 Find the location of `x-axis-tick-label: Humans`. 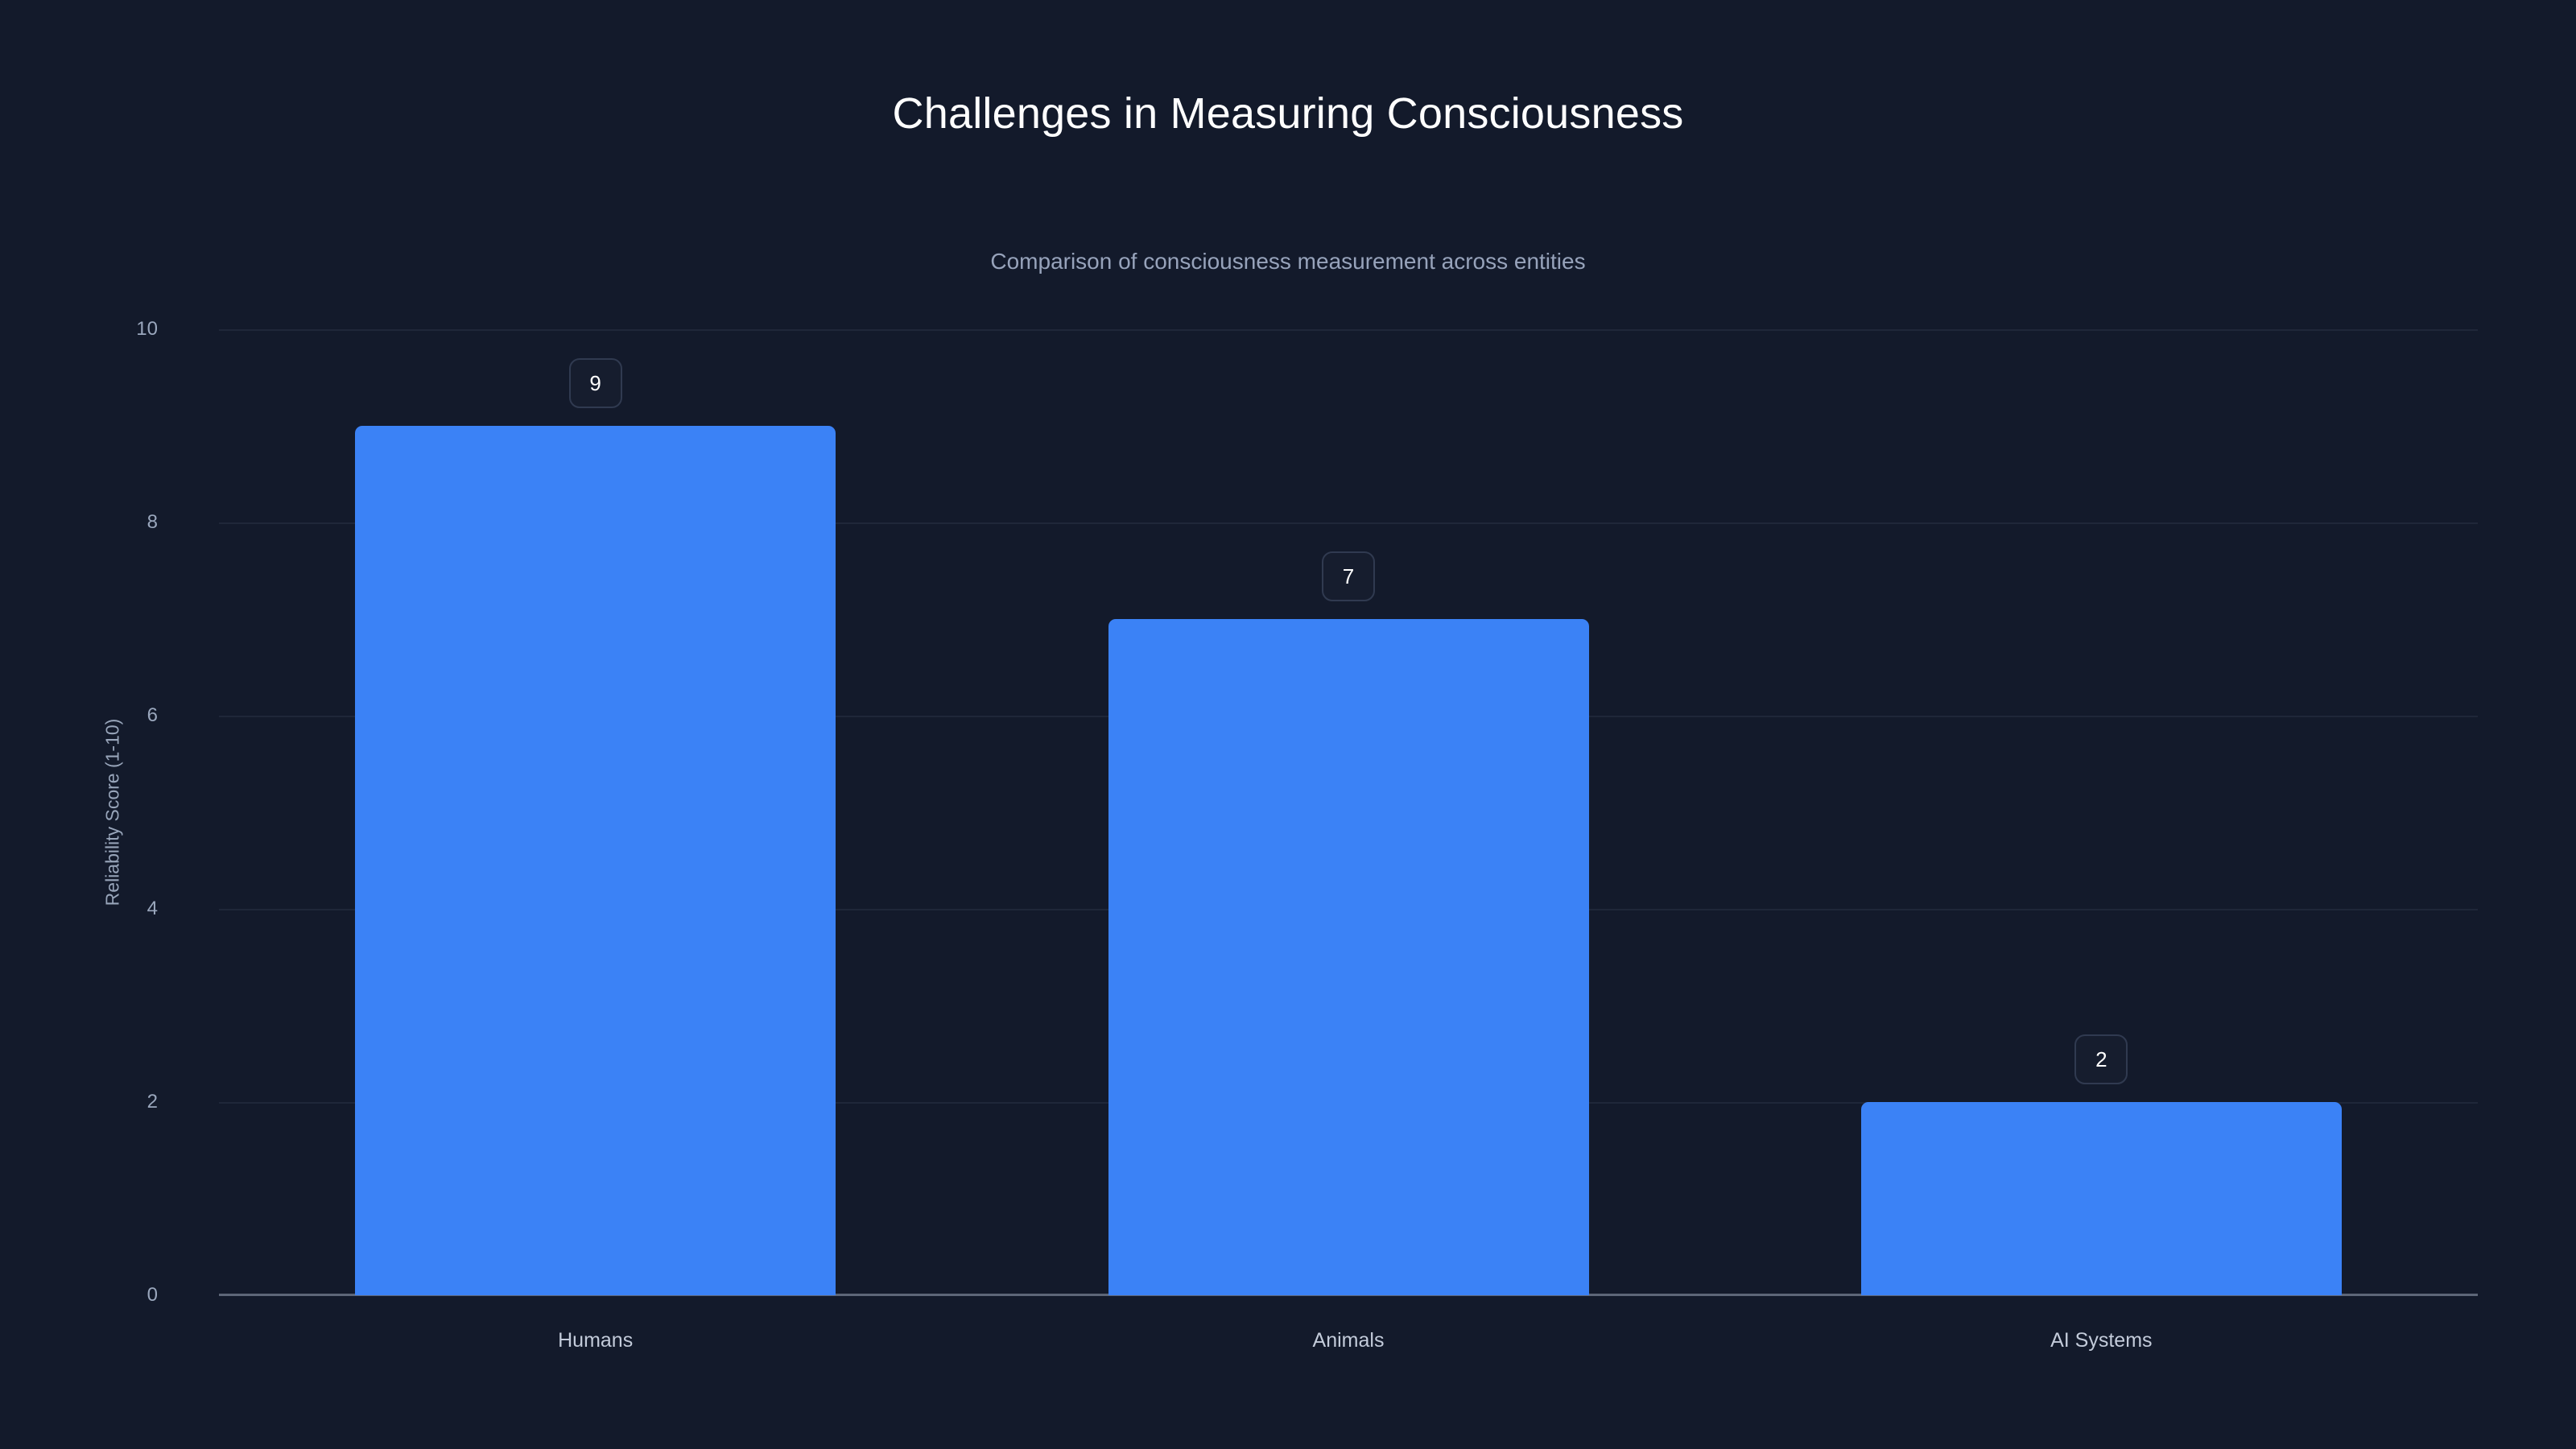

x-axis-tick-label: Humans is located at coordinates (596, 1340).